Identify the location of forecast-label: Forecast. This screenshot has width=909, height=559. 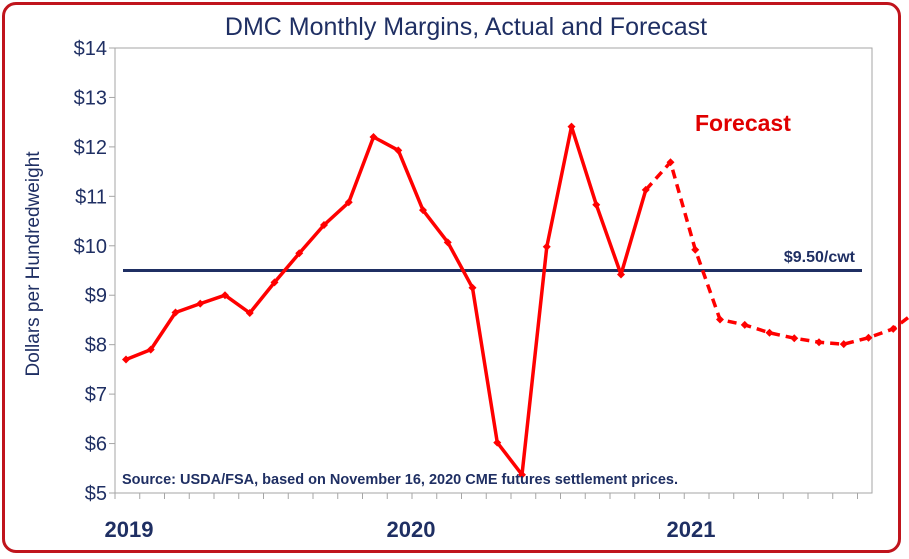
(743, 123).